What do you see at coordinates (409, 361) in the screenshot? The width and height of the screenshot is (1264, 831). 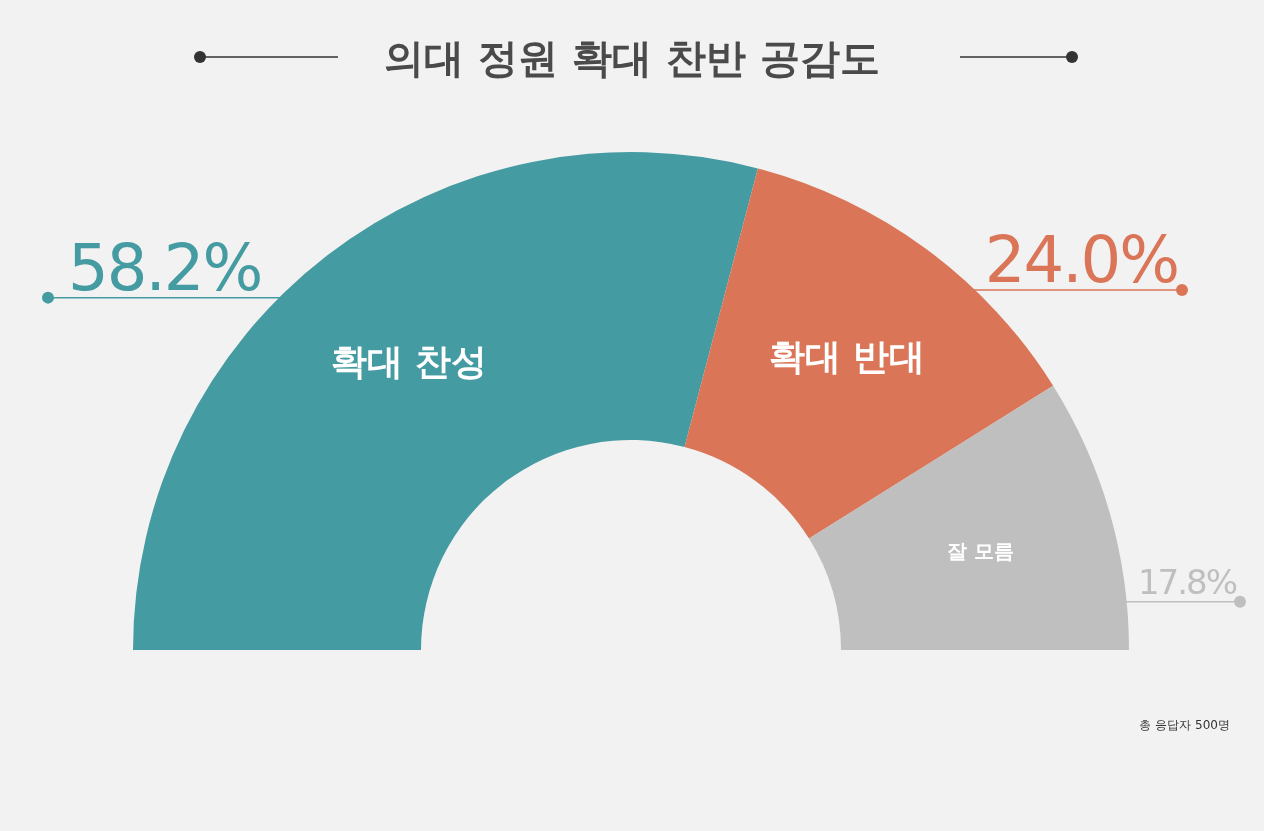 I see `slice-label: 확대 찬성` at bounding box center [409, 361].